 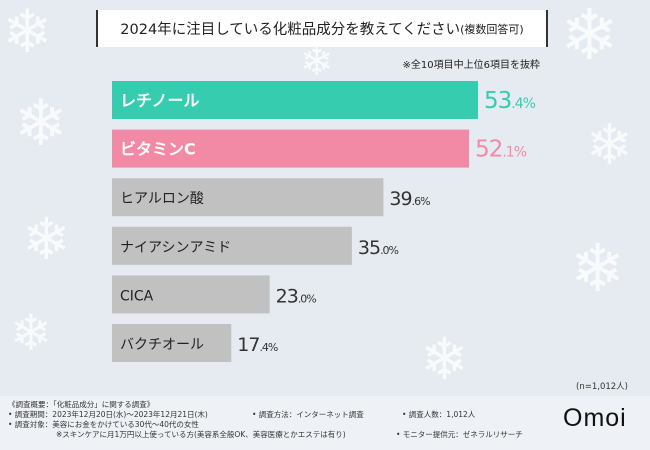 I want to click on survey-period: • 調査期間：2023年12月20日(水)〜2023年12月21日(木), so click(x=108, y=414).